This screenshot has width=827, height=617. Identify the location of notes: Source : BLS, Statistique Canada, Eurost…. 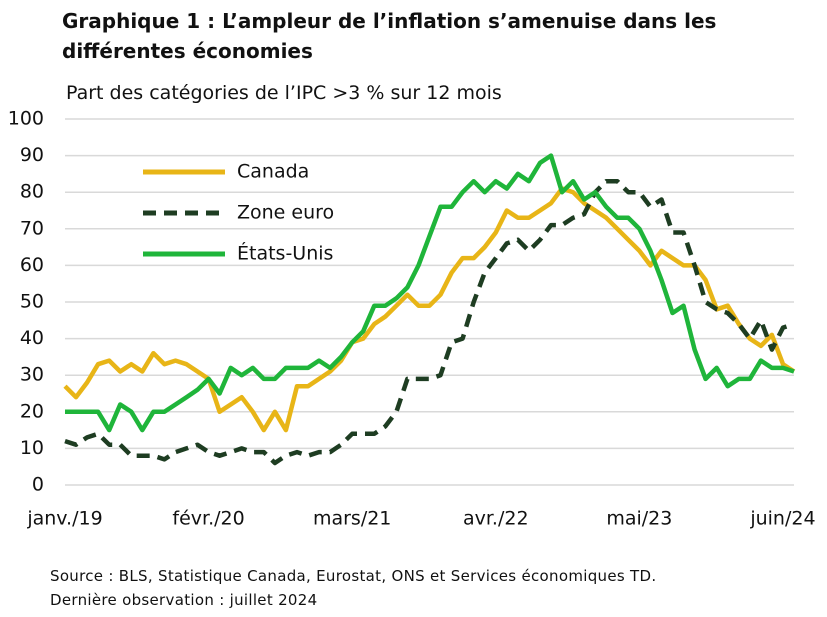
(353, 588).